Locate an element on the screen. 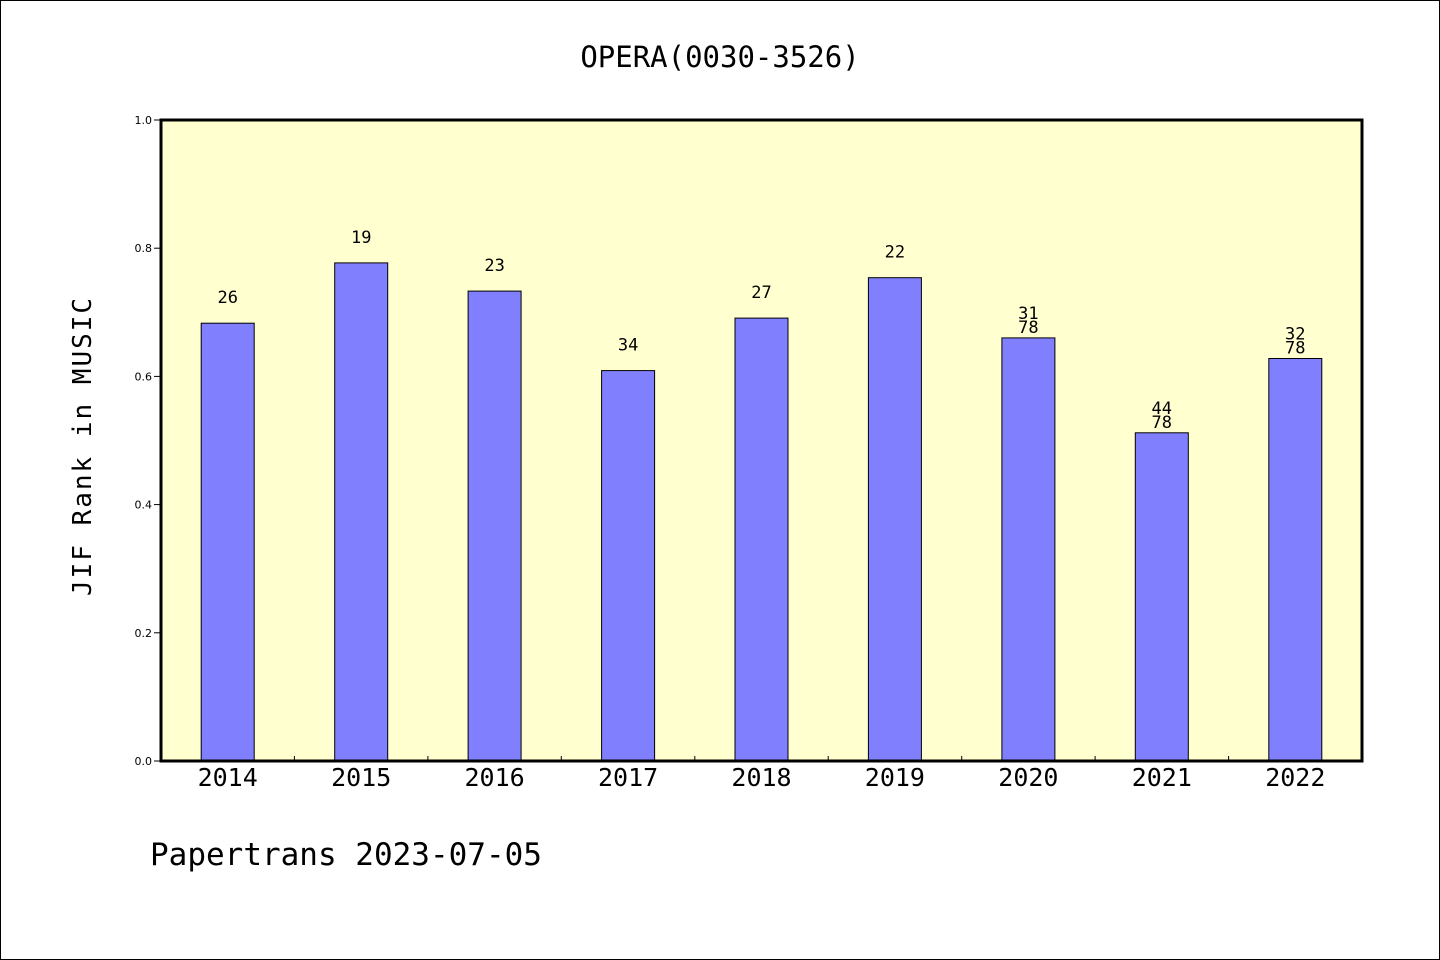 The width and height of the screenshot is (1440, 960). bar-label-2020-2: 78 is located at coordinates (1028, 328).